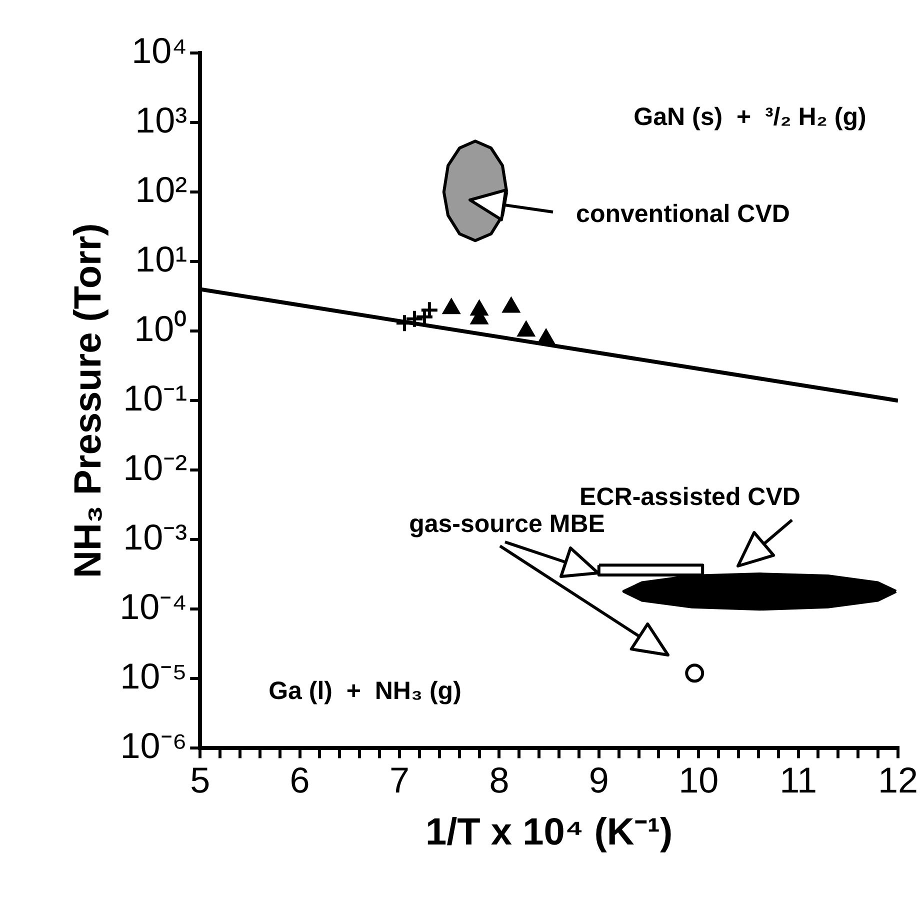 Image resolution: width=922 pixels, height=903 pixels. I want to click on y-tick-label: 10⁻², so click(155, 467).